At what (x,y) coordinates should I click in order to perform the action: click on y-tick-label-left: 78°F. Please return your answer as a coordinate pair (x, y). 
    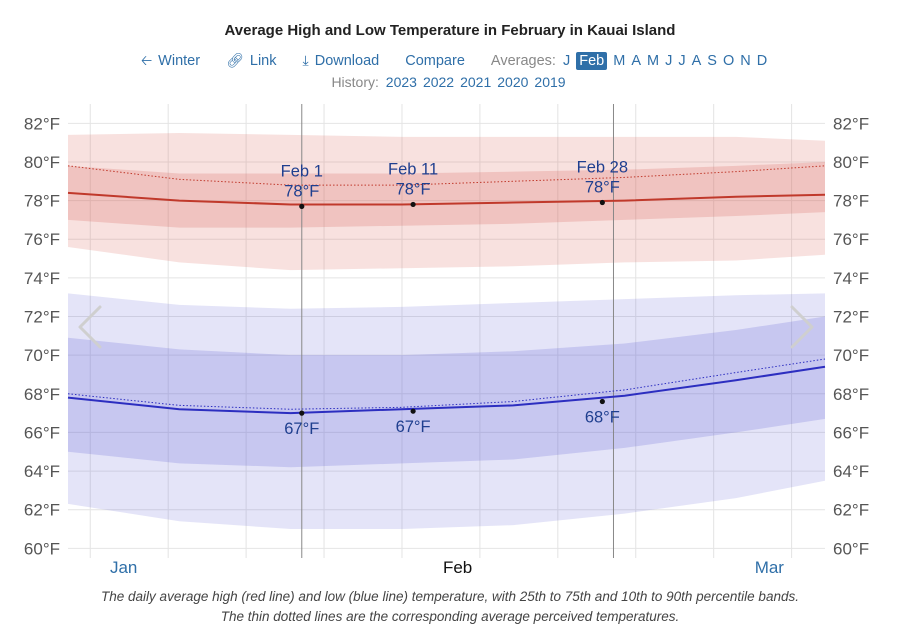
    Looking at the image, I should click on (42, 201).